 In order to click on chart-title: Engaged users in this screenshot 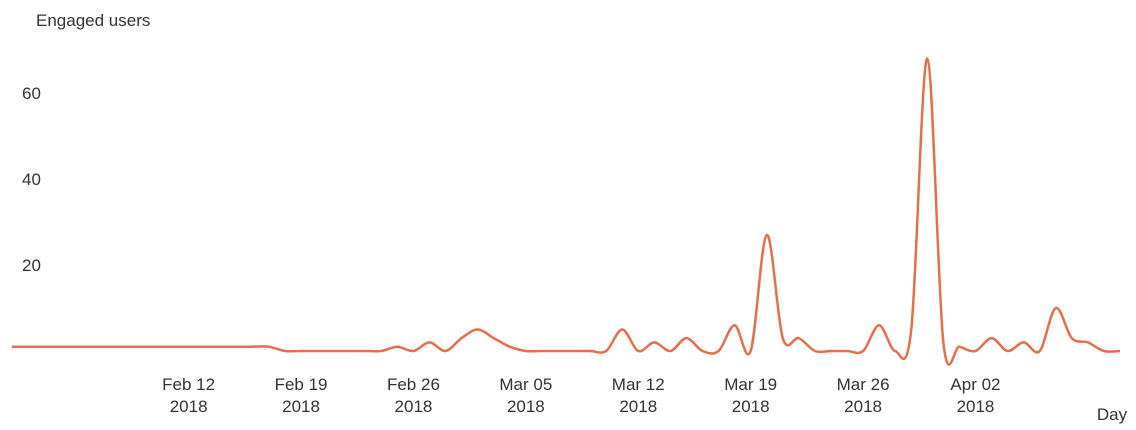, I will do `click(93, 20)`.